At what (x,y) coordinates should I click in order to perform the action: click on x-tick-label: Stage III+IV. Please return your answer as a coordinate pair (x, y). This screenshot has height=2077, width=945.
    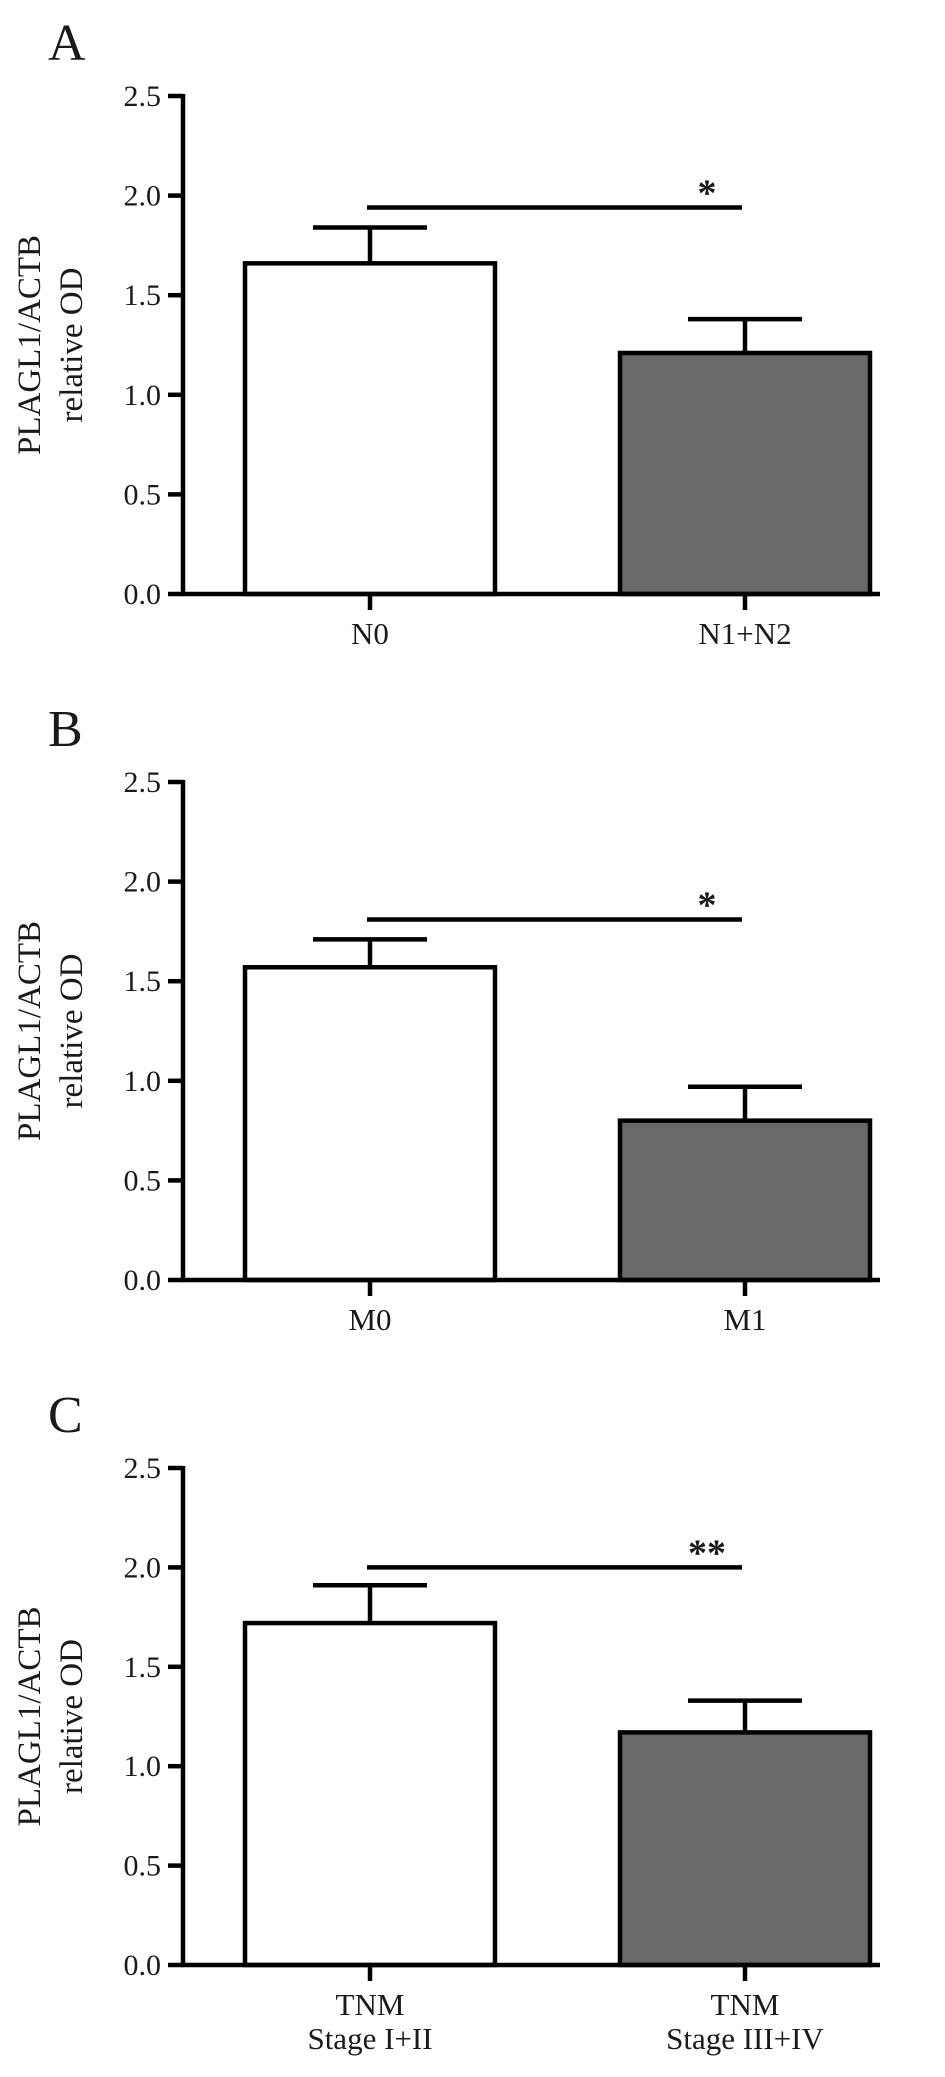
    Looking at the image, I should click on (745, 2038).